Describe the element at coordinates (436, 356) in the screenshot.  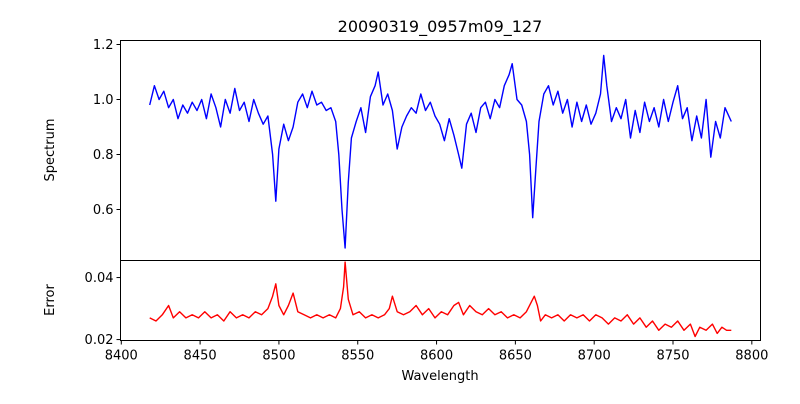
I see `x-tick-label: 8600` at that location.